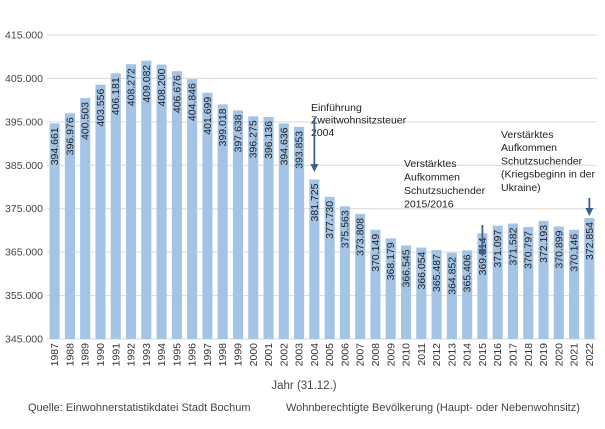  I want to click on x-tick-label: 1994, so click(162, 355).